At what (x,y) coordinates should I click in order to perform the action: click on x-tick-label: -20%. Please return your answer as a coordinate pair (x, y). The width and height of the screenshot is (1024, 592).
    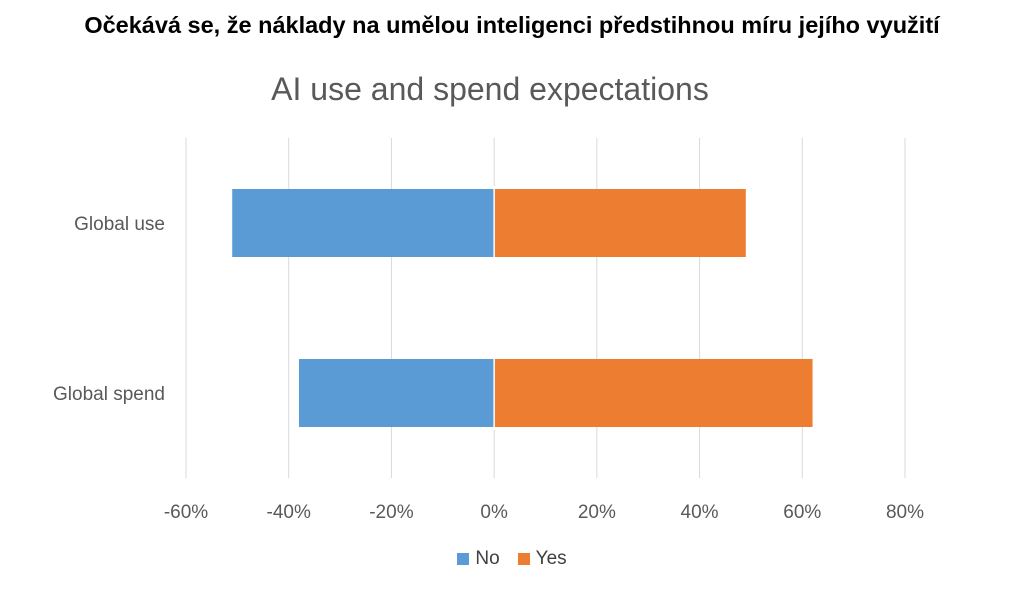
    Looking at the image, I should click on (391, 512).